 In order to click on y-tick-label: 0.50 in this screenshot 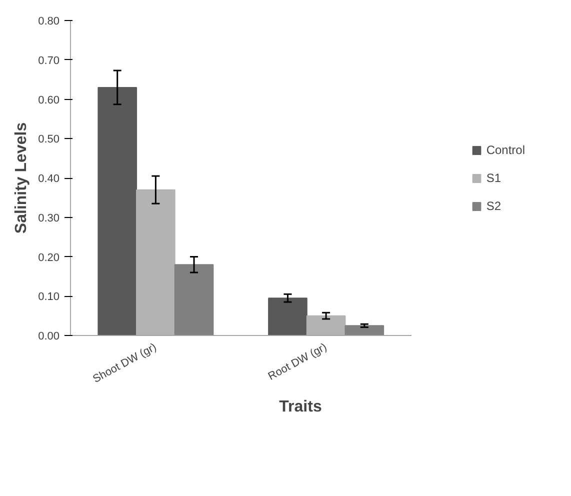, I will do `click(49, 140)`.